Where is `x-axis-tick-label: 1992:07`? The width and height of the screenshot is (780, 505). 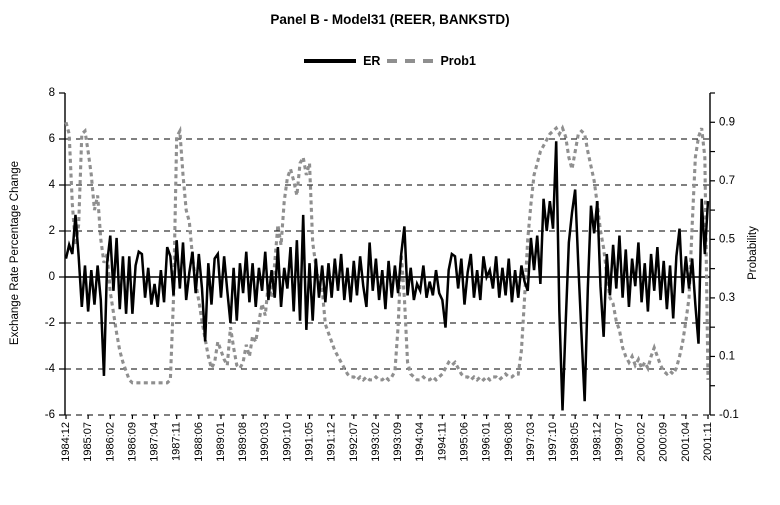 x-axis-tick-label: 1992:07 is located at coordinates (354, 442).